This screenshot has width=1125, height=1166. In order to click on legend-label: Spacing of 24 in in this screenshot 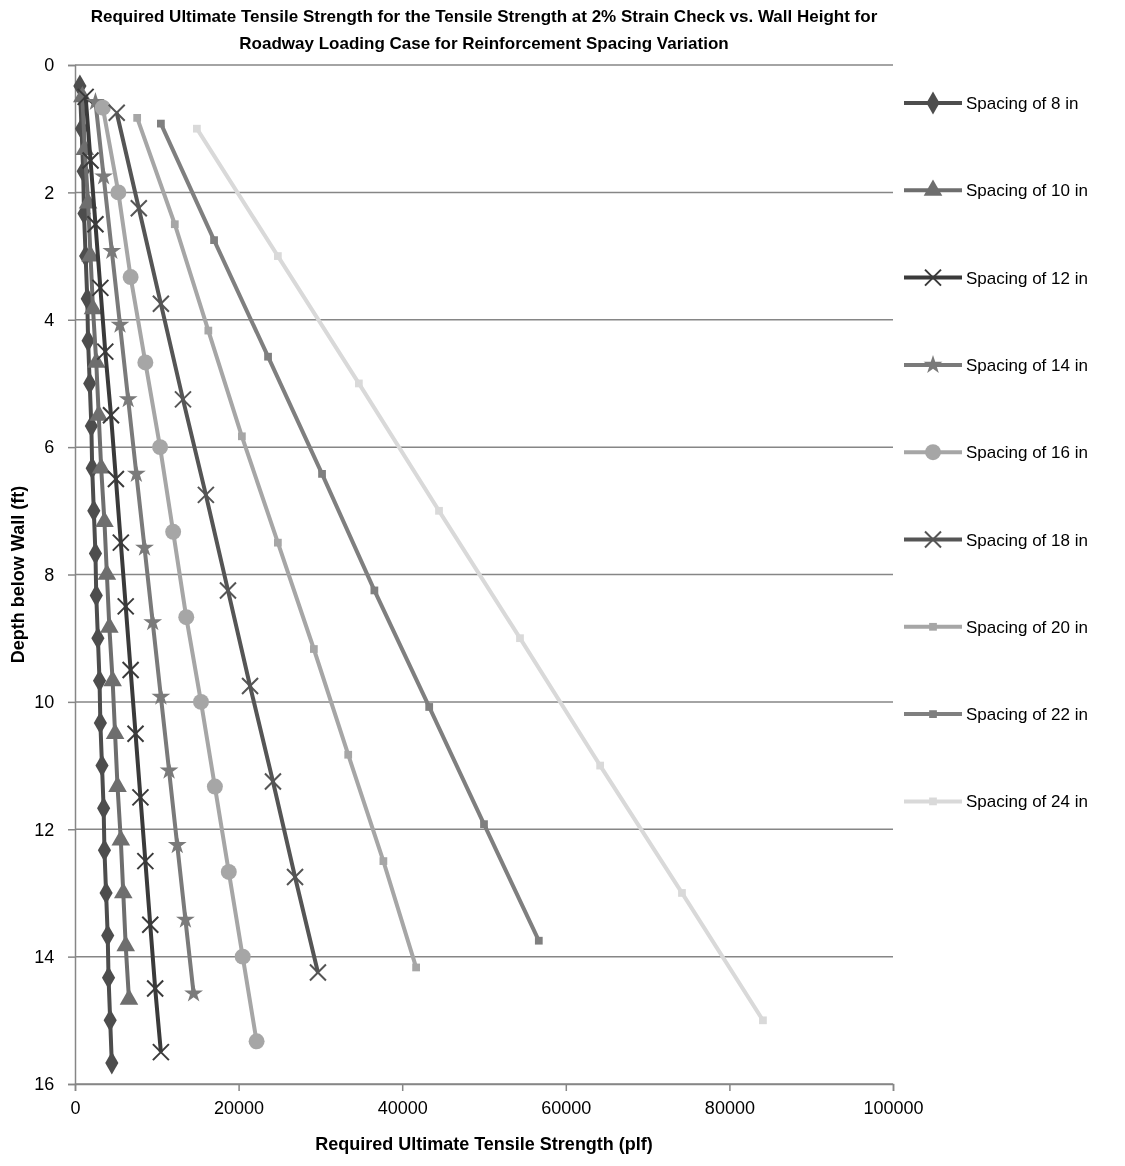, I will do `click(1027, 802)`.